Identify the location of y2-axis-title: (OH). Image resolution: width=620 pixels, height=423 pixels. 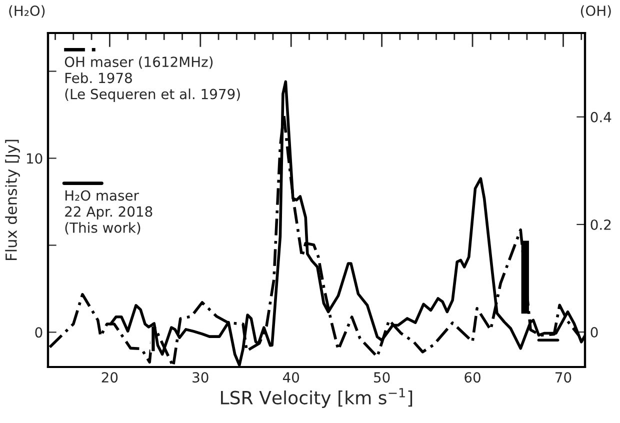
(595, 11).